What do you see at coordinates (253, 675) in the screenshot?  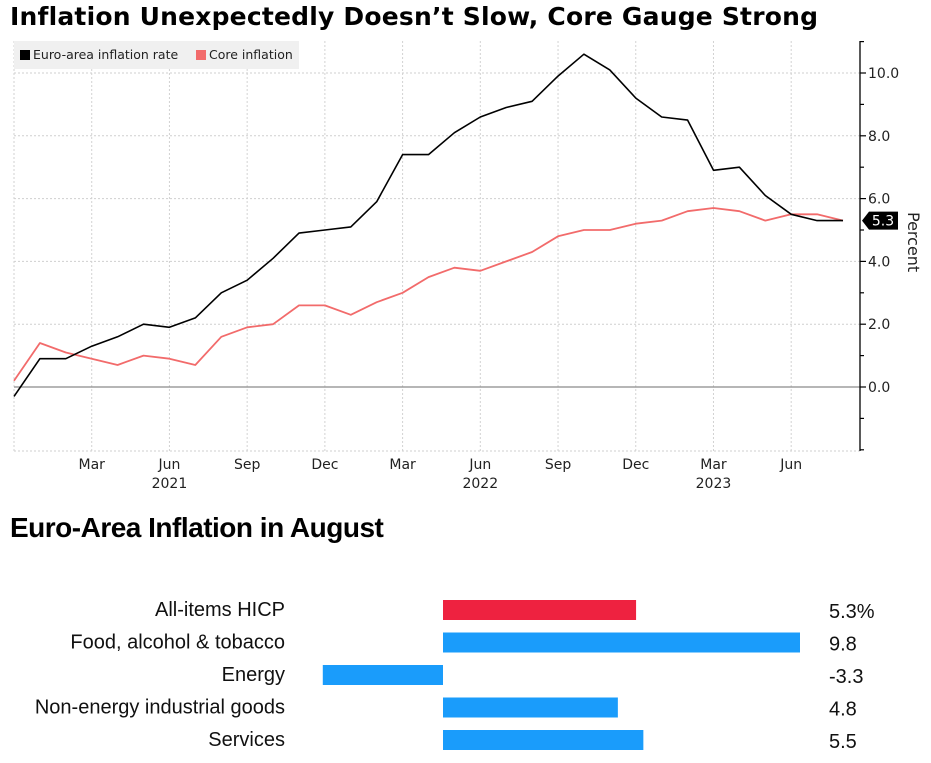 I see `bar-category-label: Energy` at bounding box center [253, 675].